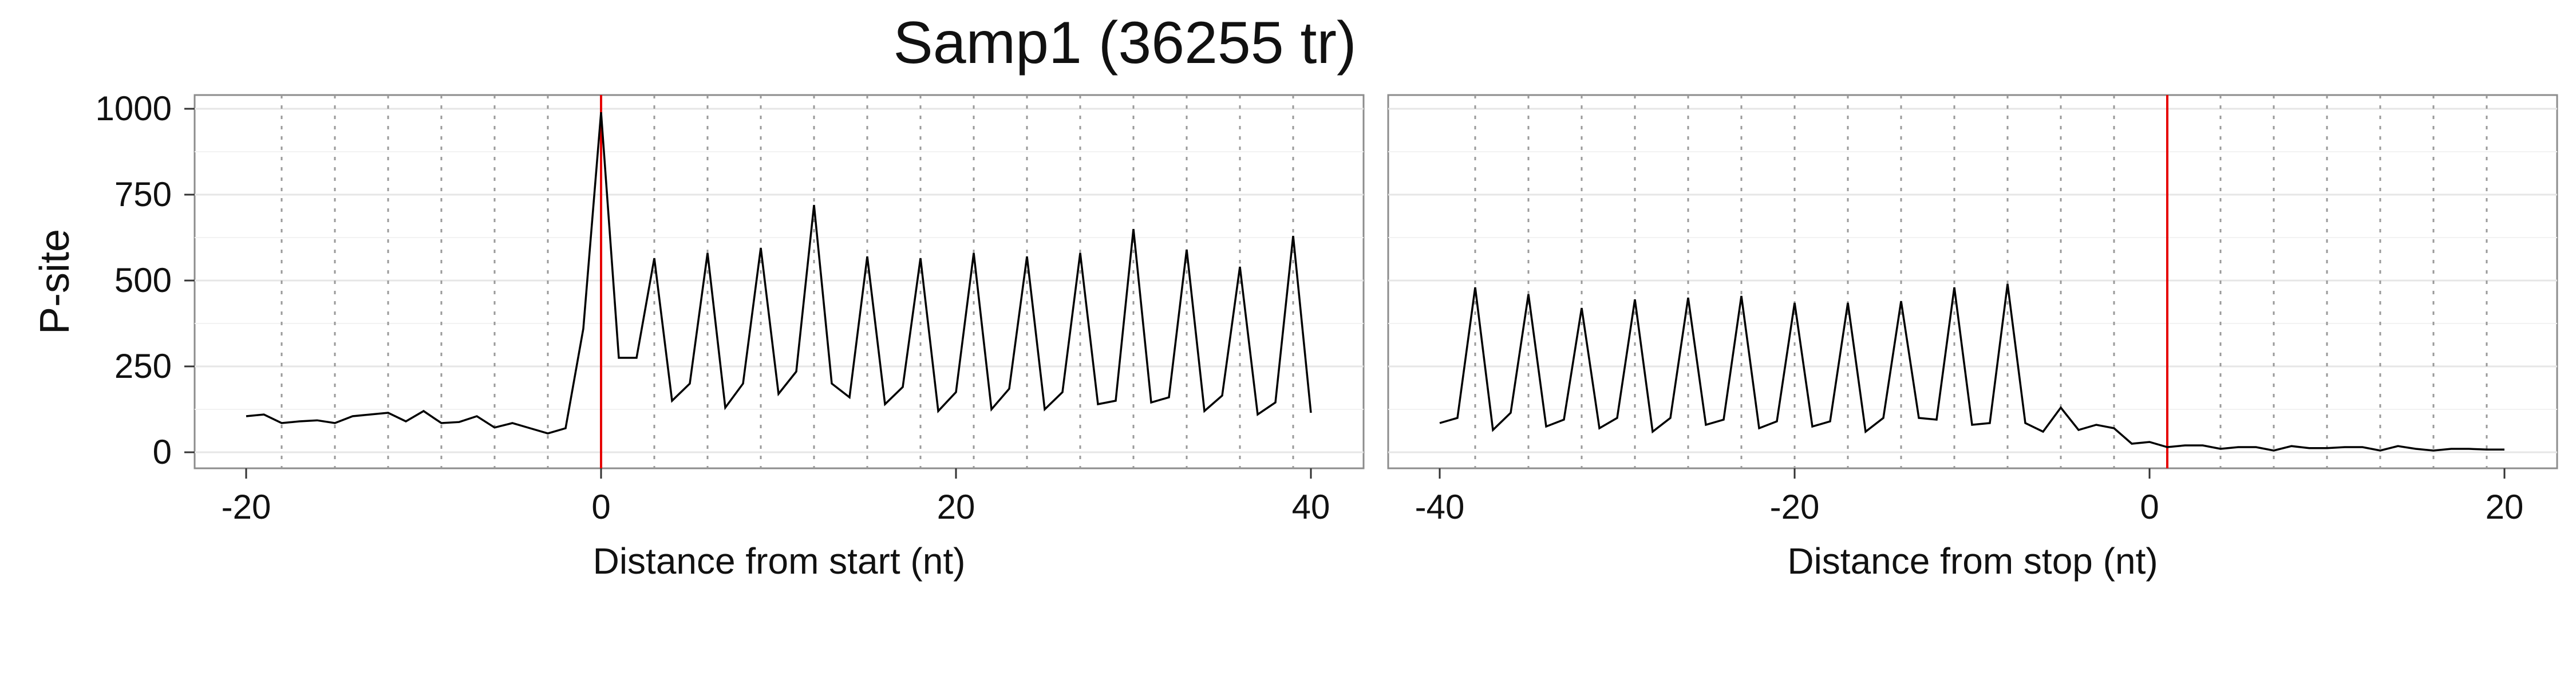  Describe the element at coordinates (162, 452) in the screenshot. I see `y-tick-label: 0` at that location.